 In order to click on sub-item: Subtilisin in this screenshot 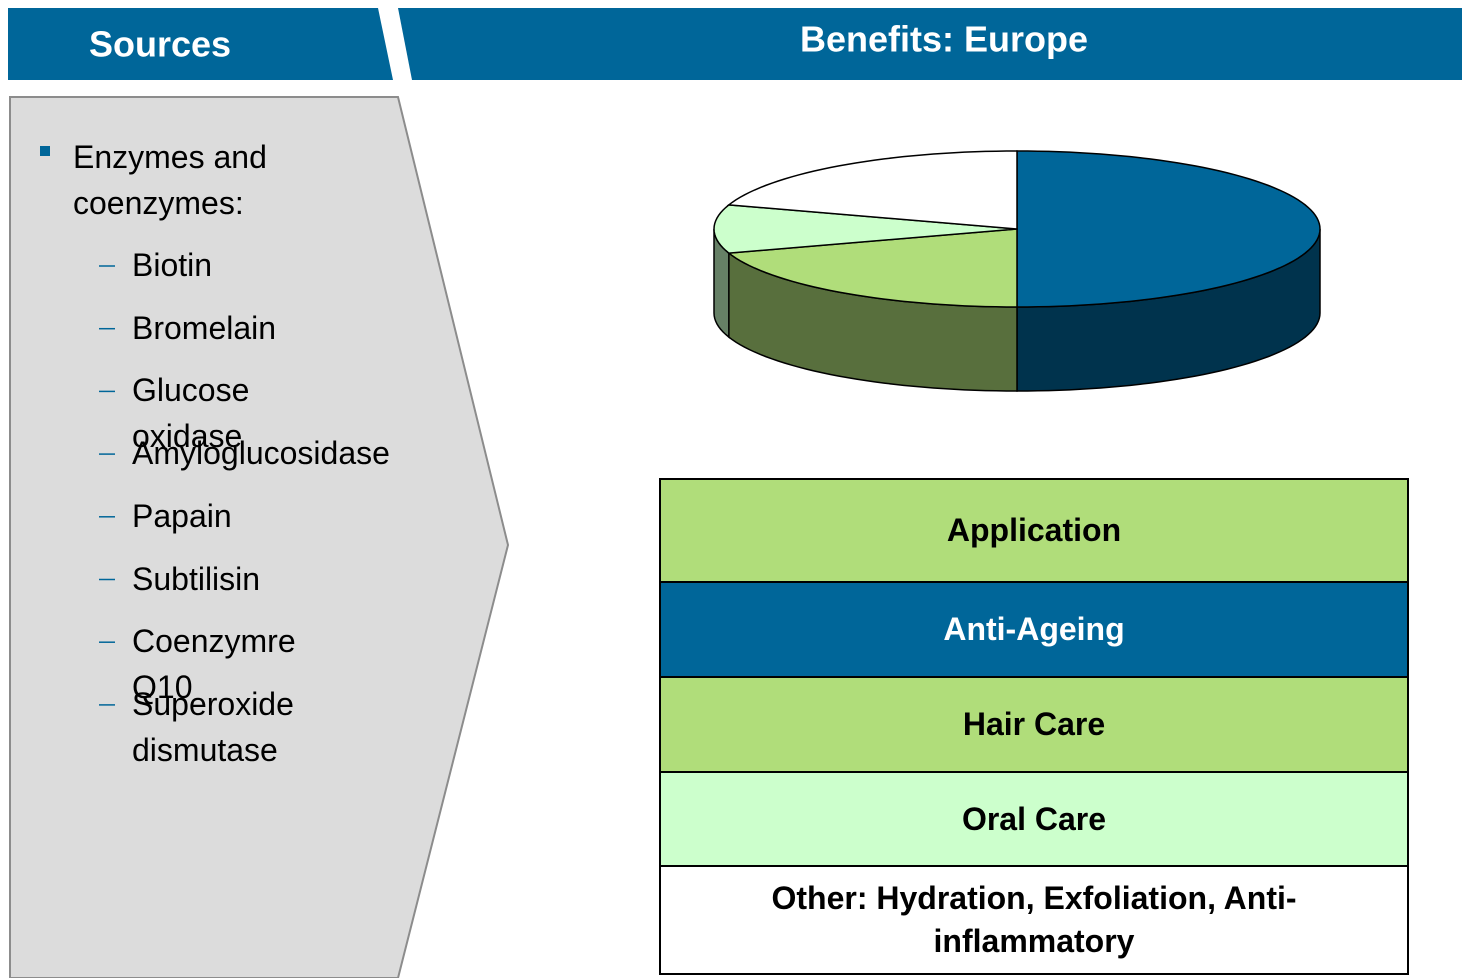, I will do `click(196, 578)`.